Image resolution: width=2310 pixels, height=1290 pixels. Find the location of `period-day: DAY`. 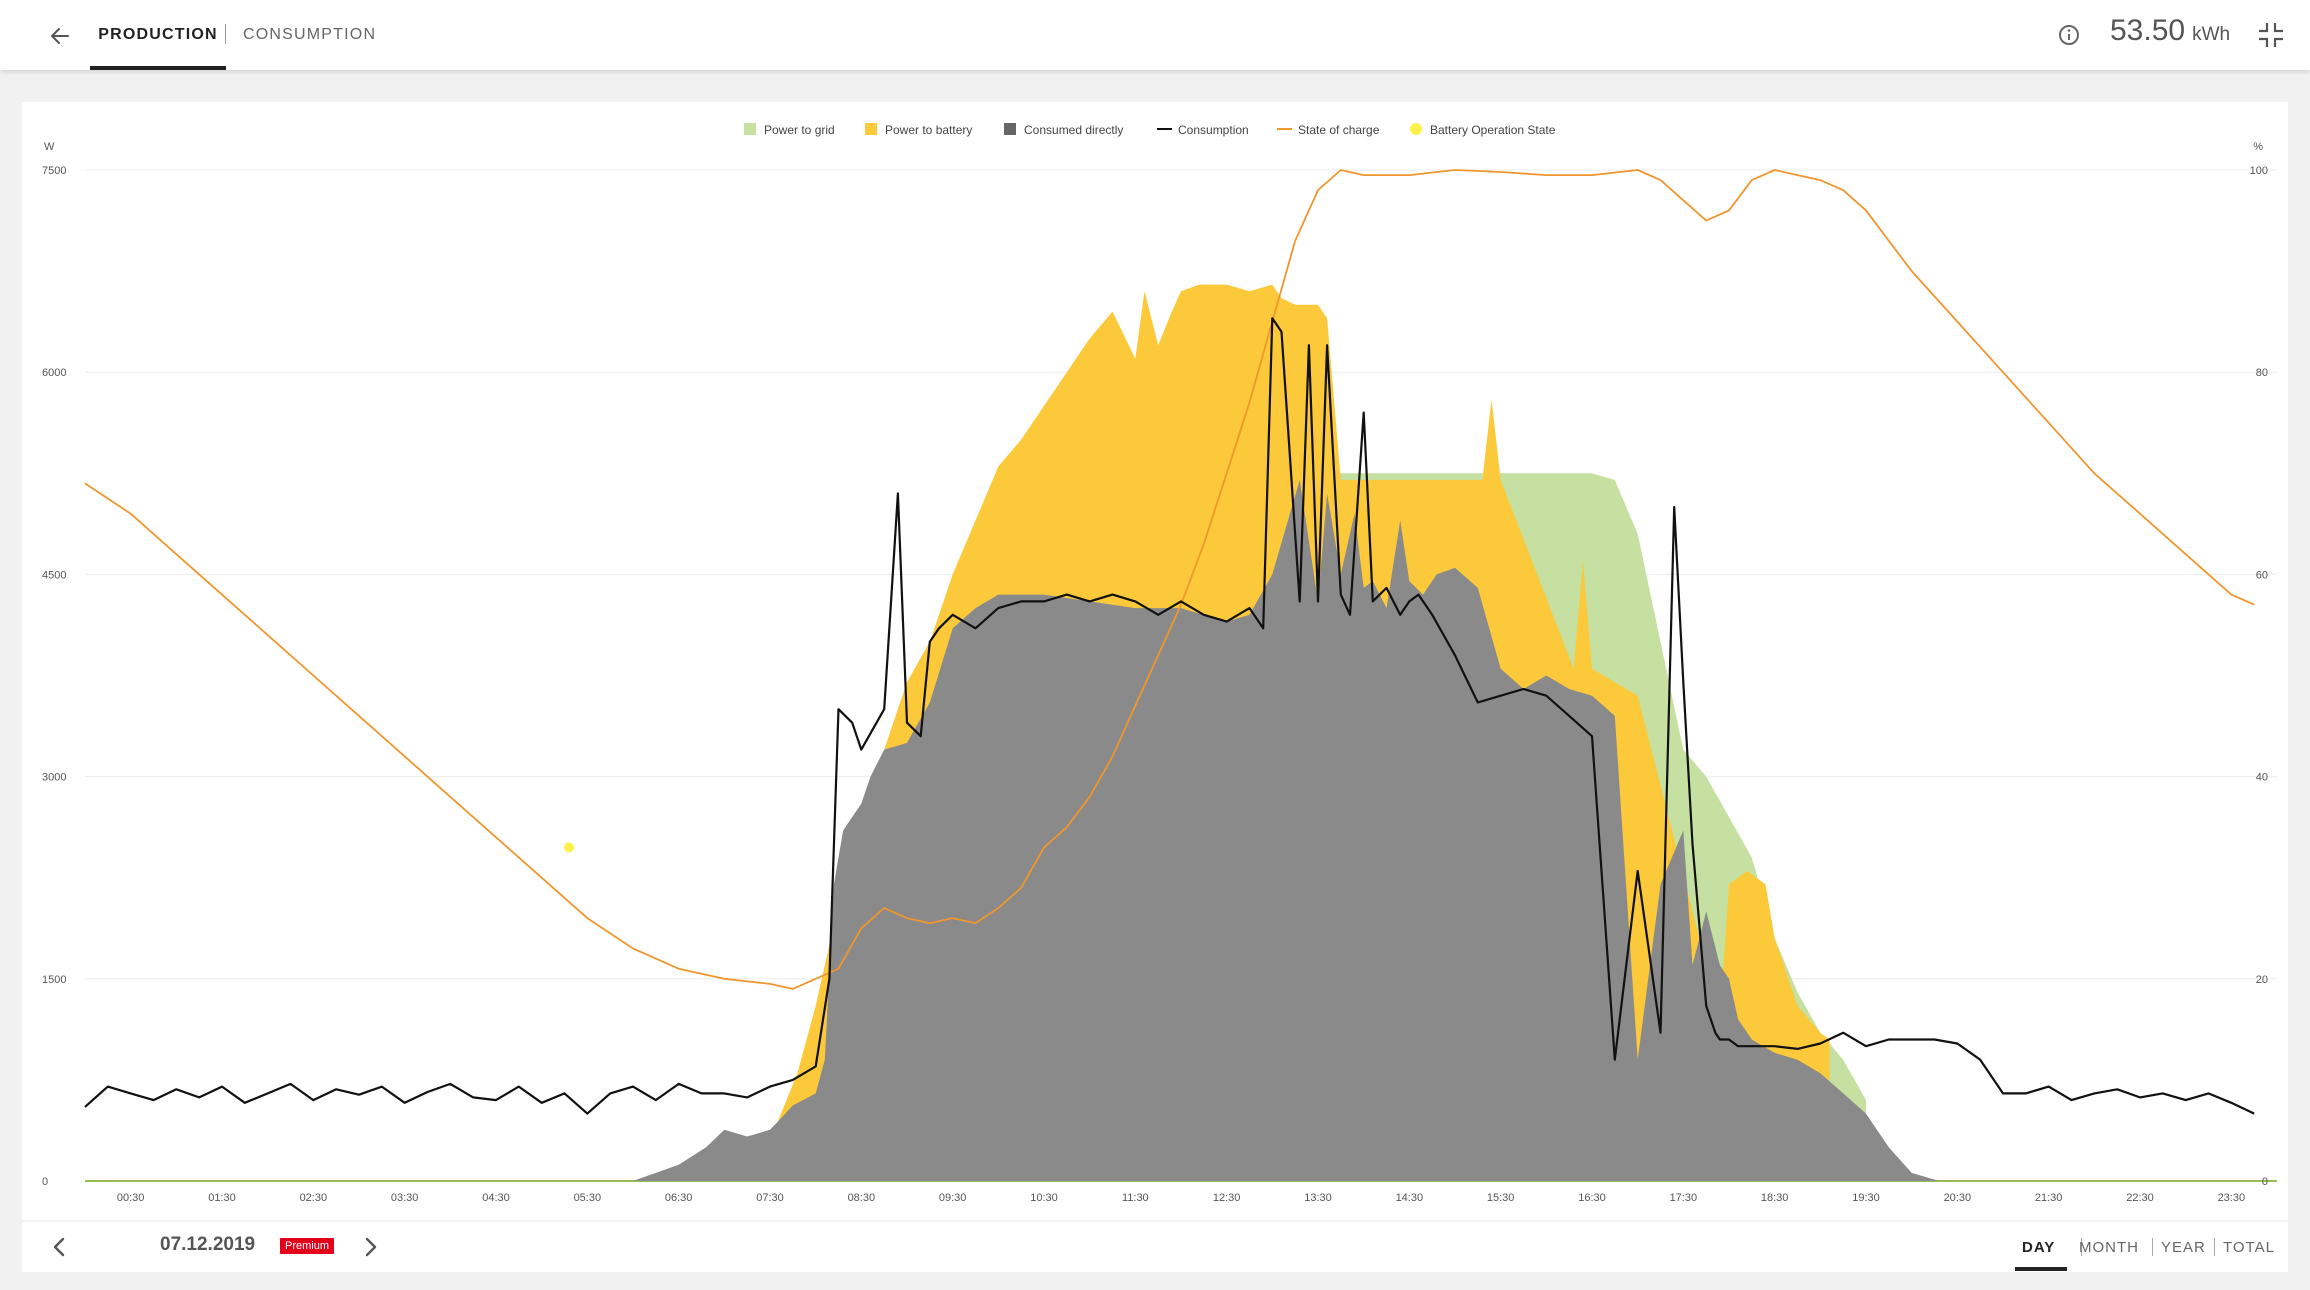

period-day: DAY is located at coordinates (2039, 1247).